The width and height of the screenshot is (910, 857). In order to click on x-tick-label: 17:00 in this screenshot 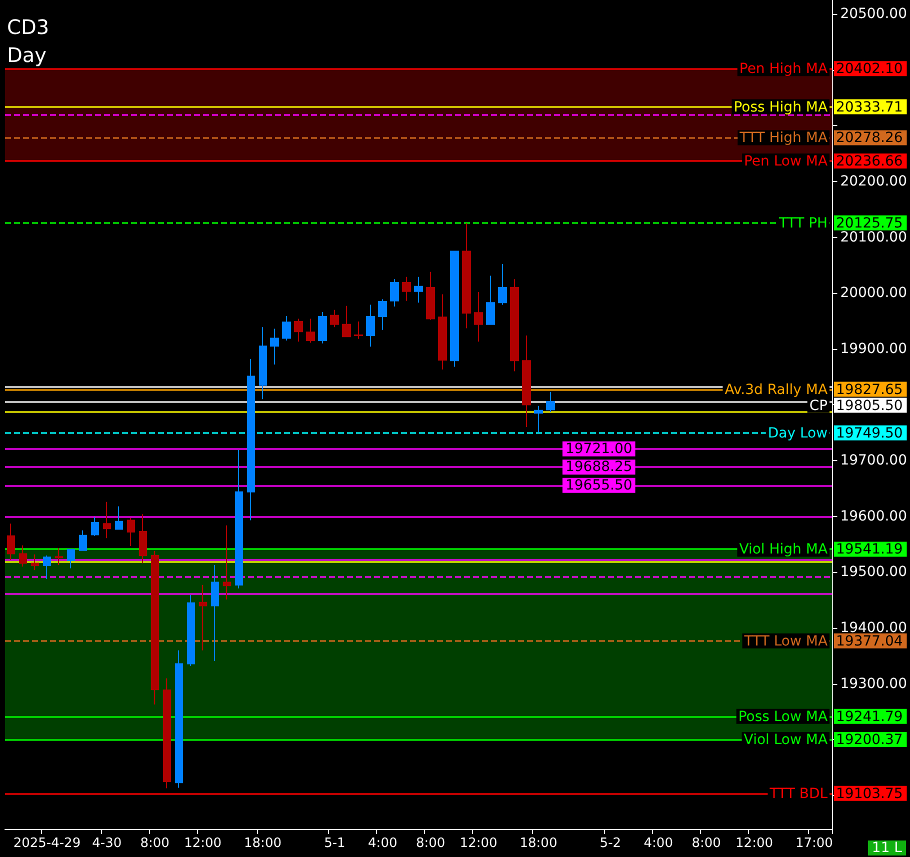, I will do `click(814, 843)`.